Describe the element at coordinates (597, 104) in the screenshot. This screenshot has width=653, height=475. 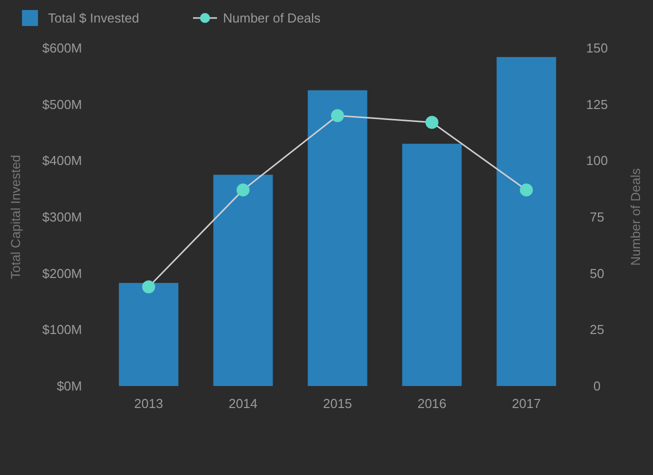
I see `y2-tick-label: 125` at that location.